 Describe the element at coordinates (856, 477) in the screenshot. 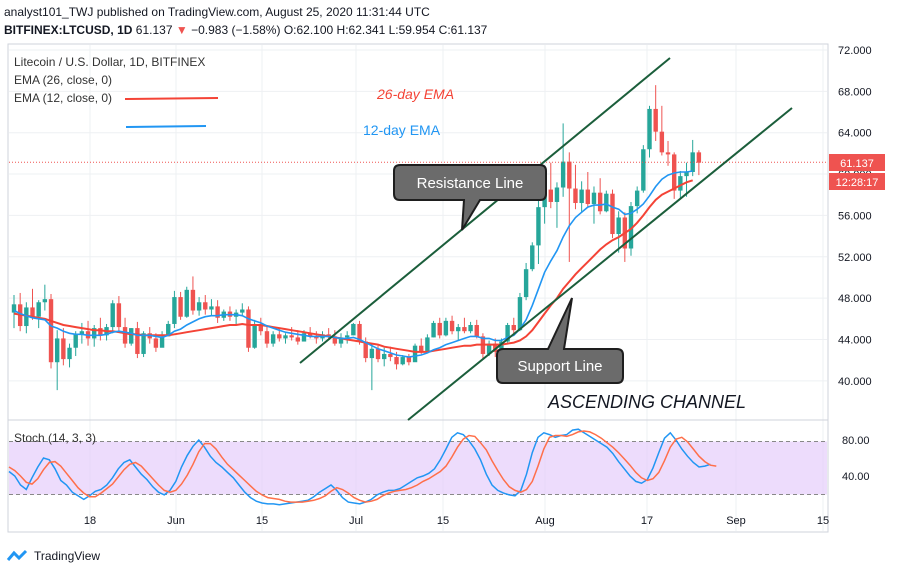

I see `stoch-y-tick-label: 40.00` at that location.